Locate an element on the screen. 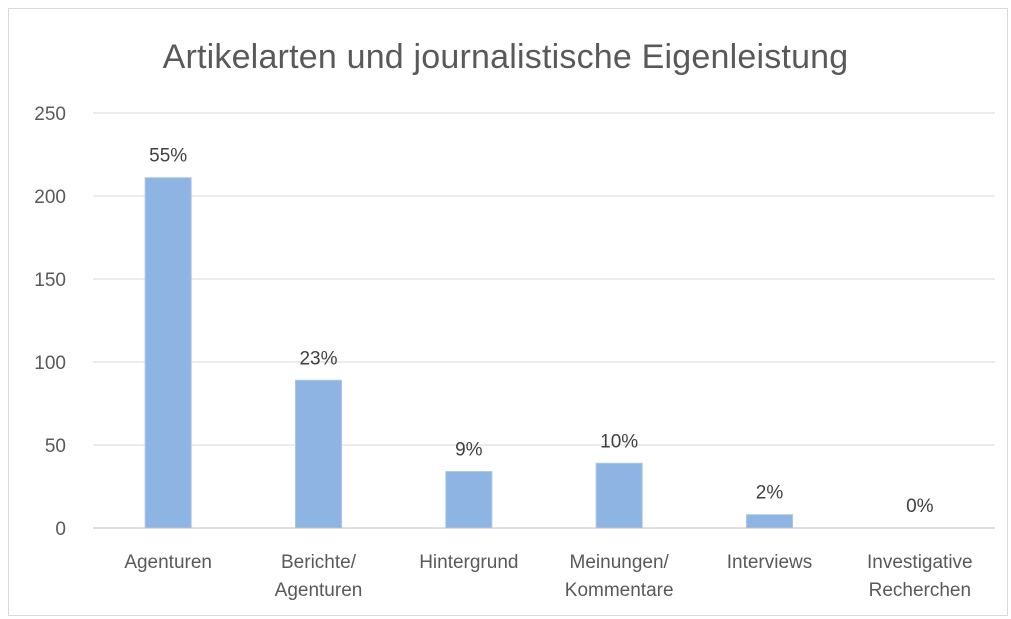  data-label: 0% is located at coordinates (920, 506).